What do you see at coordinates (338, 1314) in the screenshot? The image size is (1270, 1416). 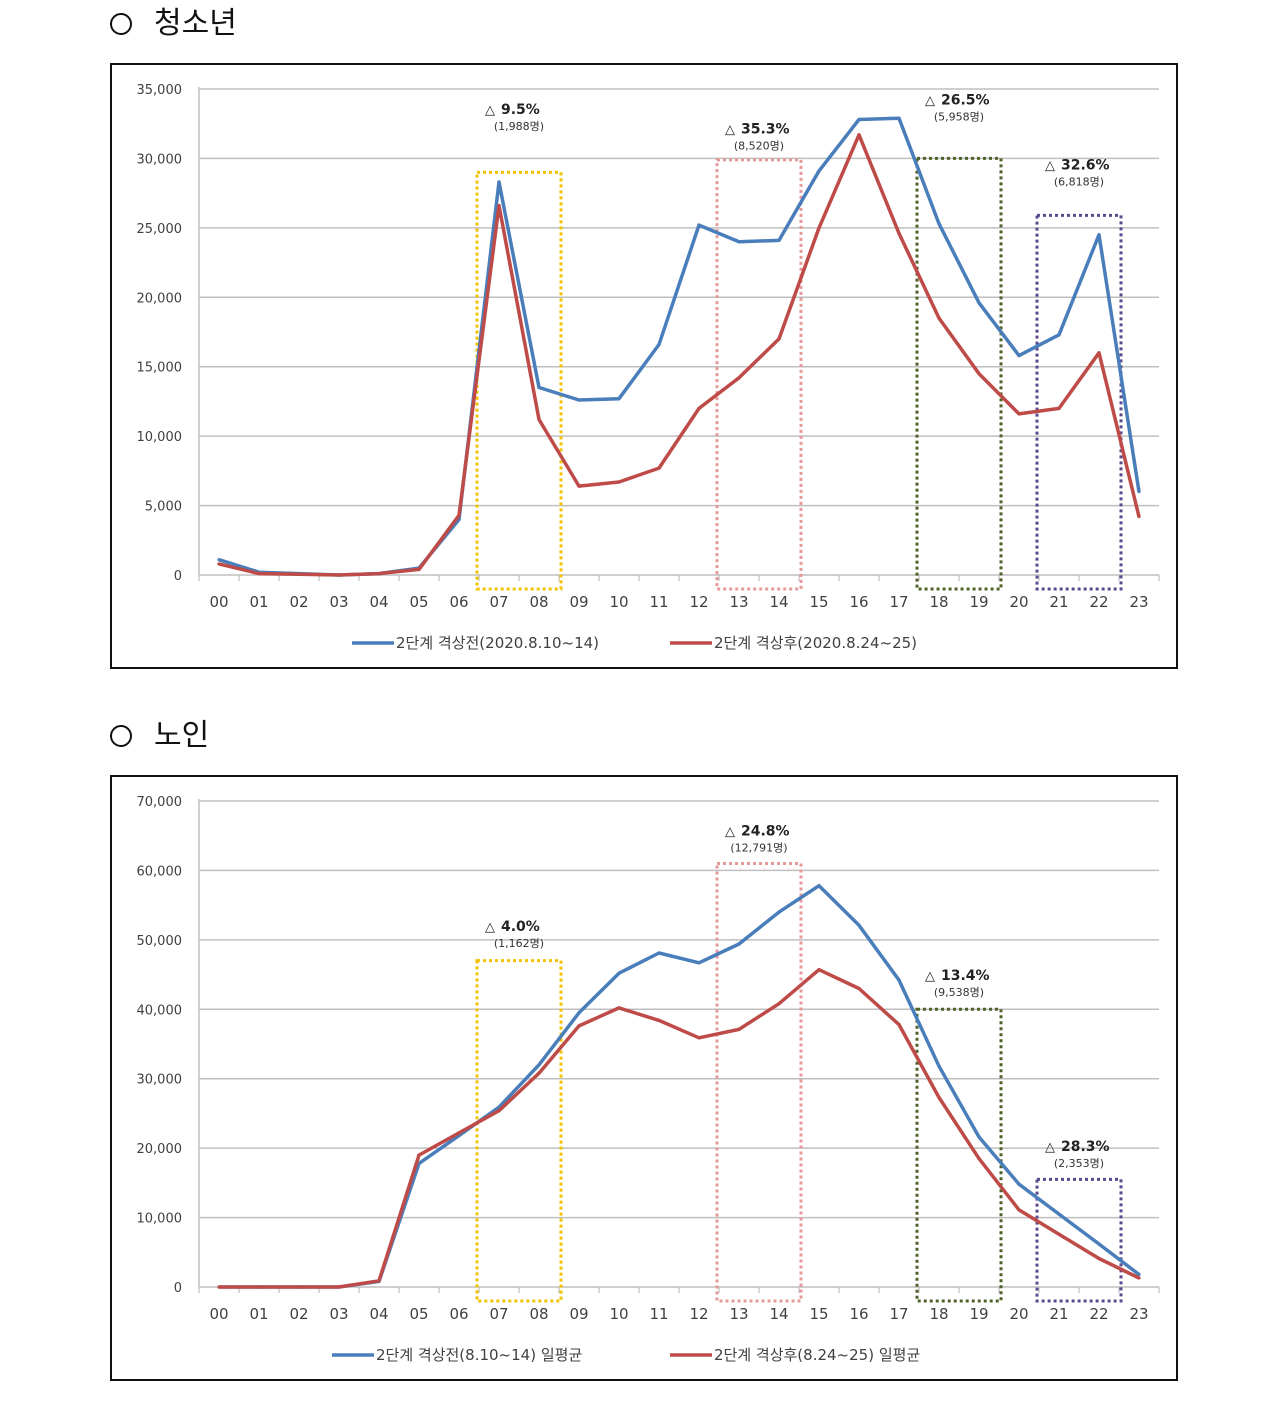 I see `x-tick-label: 03` at bounding box center [338, 1314].